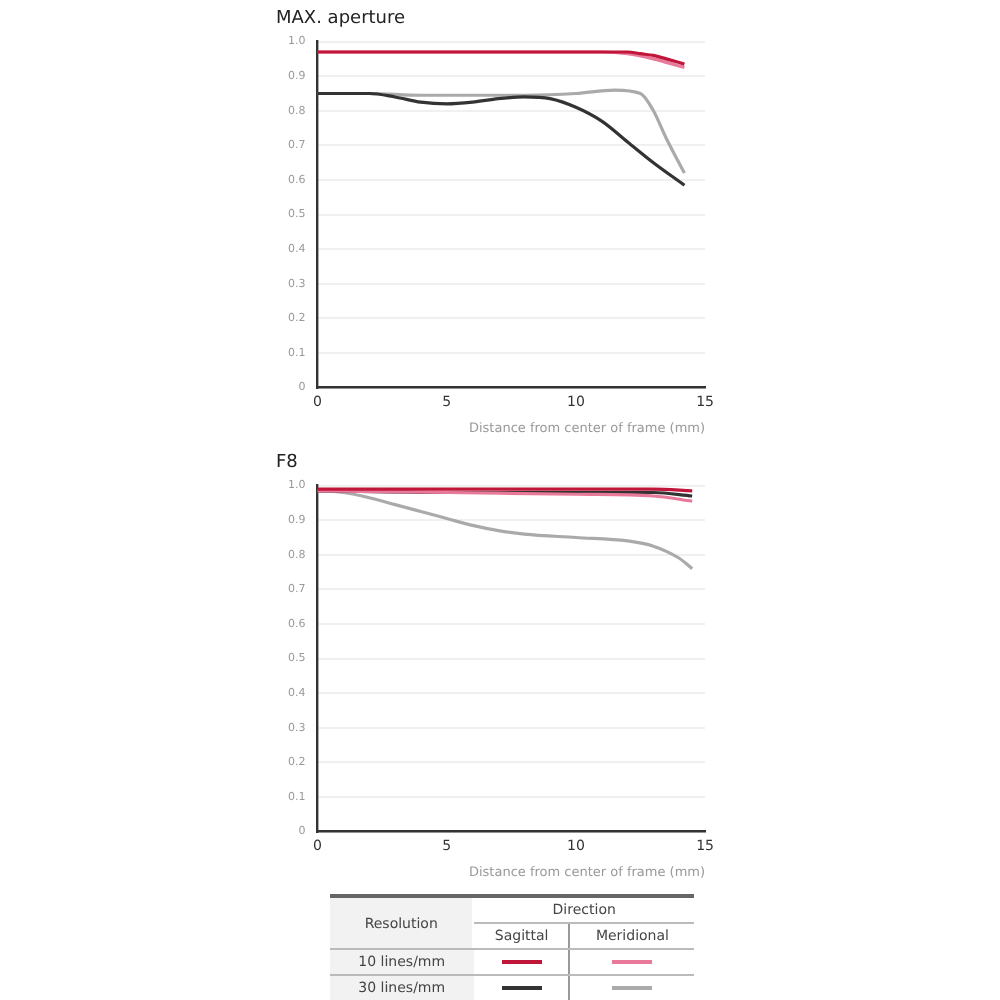  What do you see at coordinates (341, 19) in the screenshot?
I see `chart-title: MAX. aperture` at bounding box center [341, 19].